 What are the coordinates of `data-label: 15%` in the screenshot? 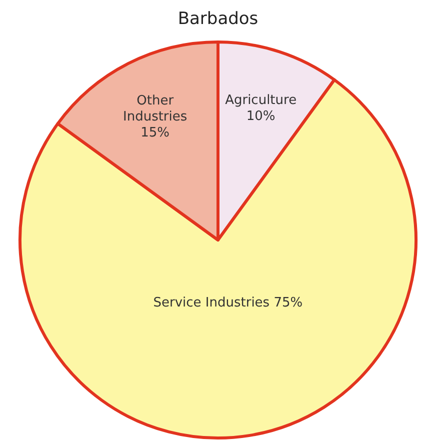 It's located at (155, 132).